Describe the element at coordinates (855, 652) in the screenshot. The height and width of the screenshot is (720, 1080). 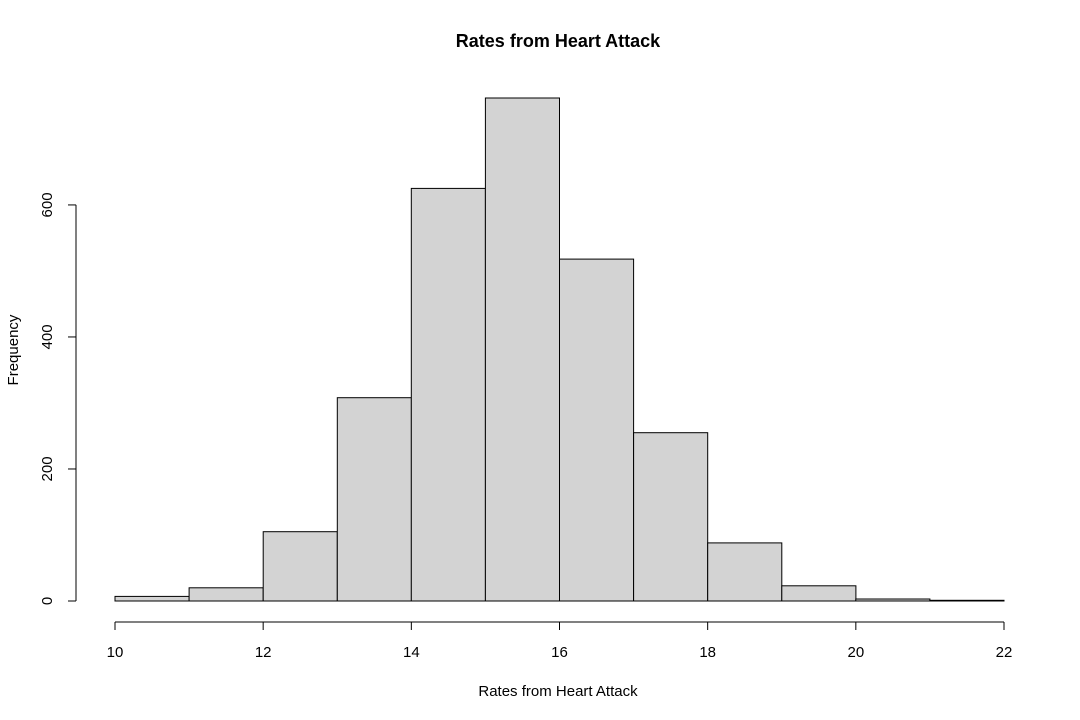
I see `x-tick-label: 20` at that location.